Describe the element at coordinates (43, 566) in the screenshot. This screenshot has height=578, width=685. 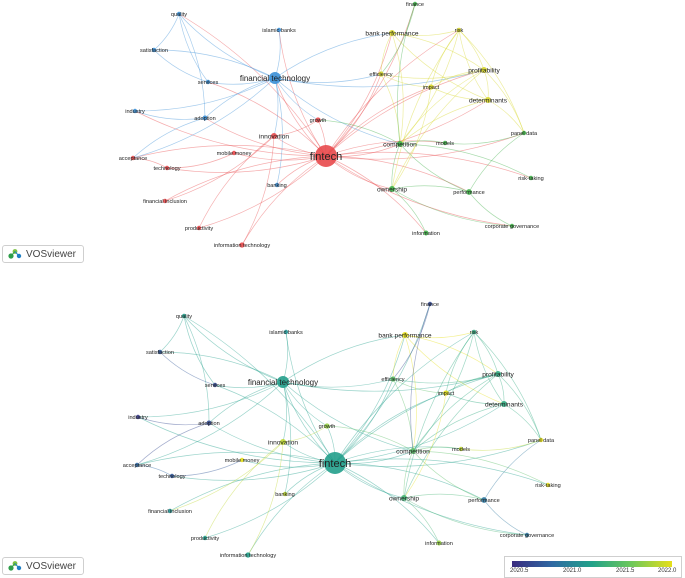
I see `vosviewer-badge-overlay: VOSviewer` at that location.